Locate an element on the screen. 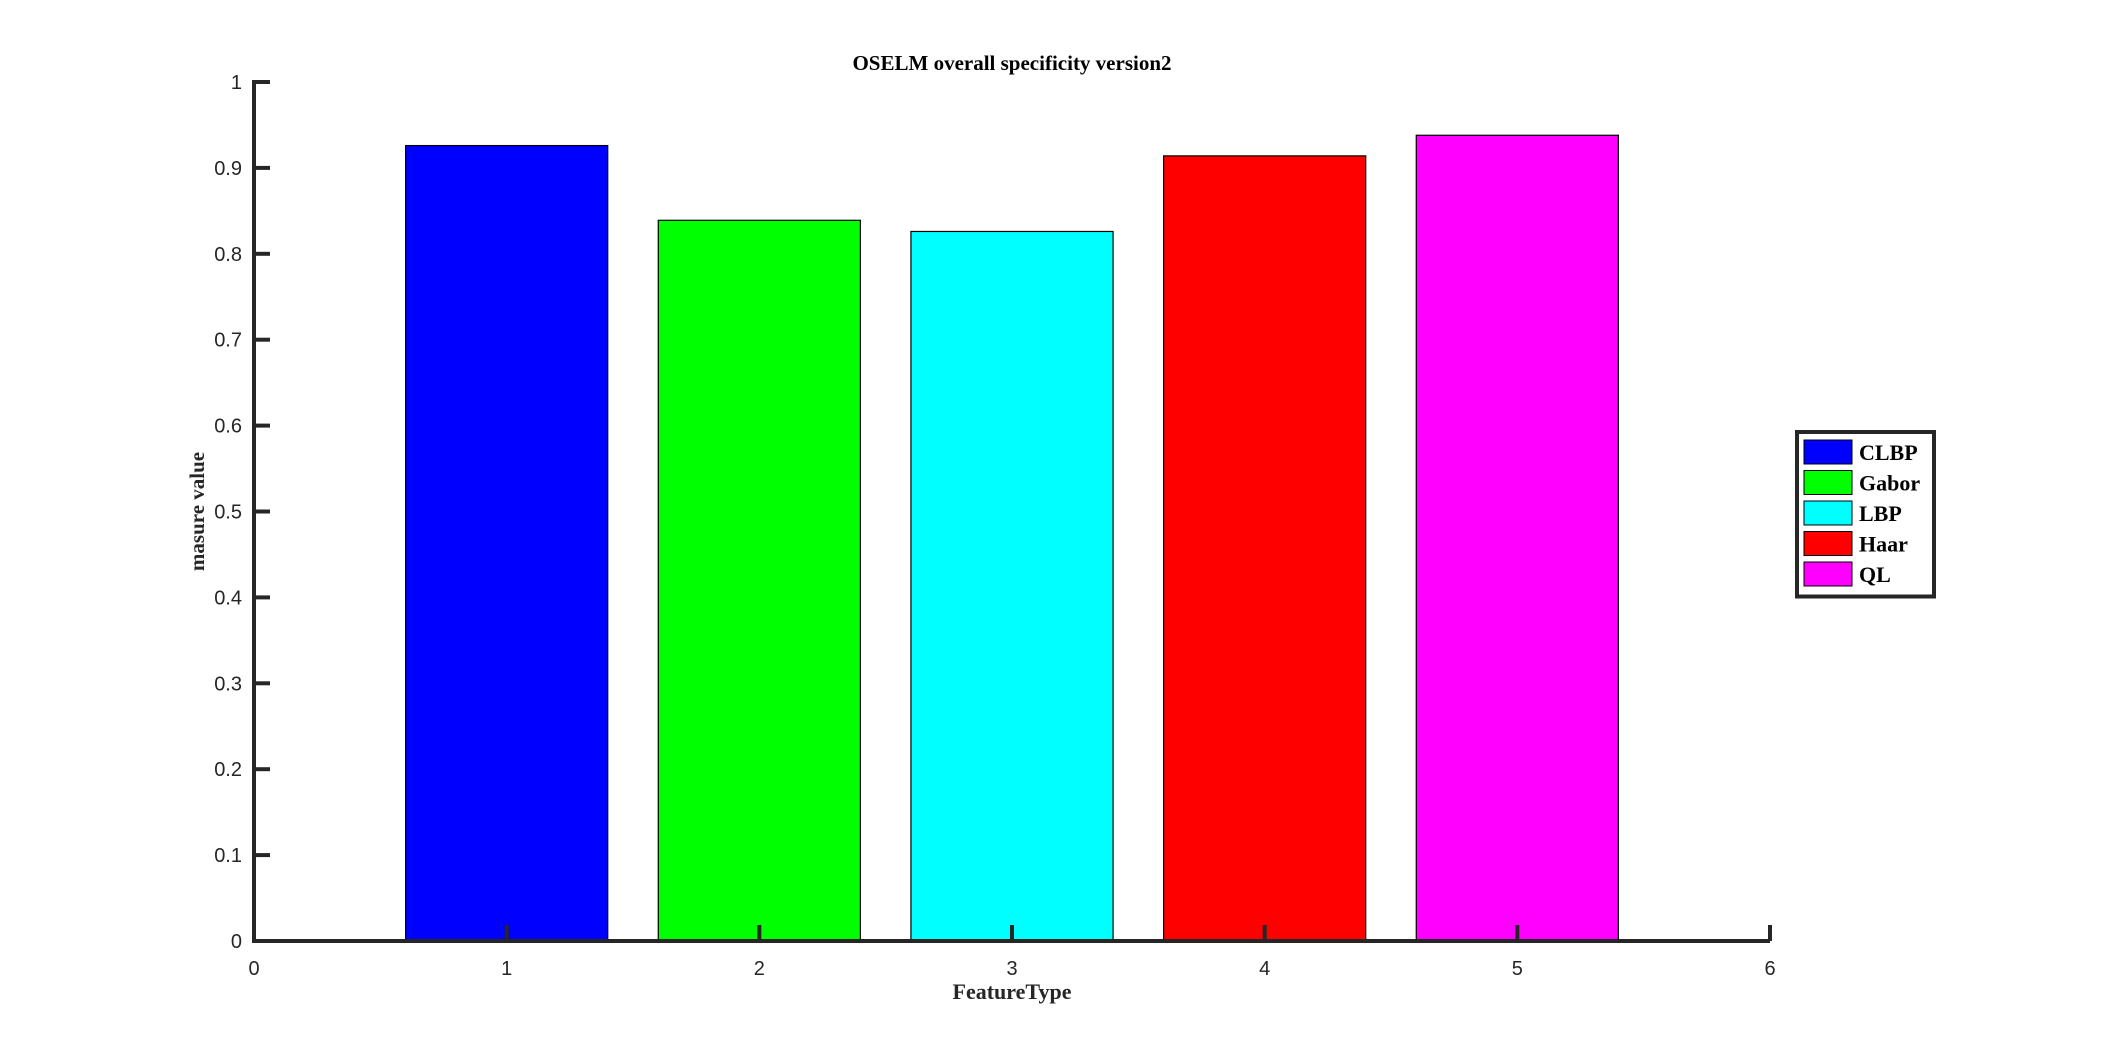  legend-swatch-gabor is located at coordinates (1828, 482).